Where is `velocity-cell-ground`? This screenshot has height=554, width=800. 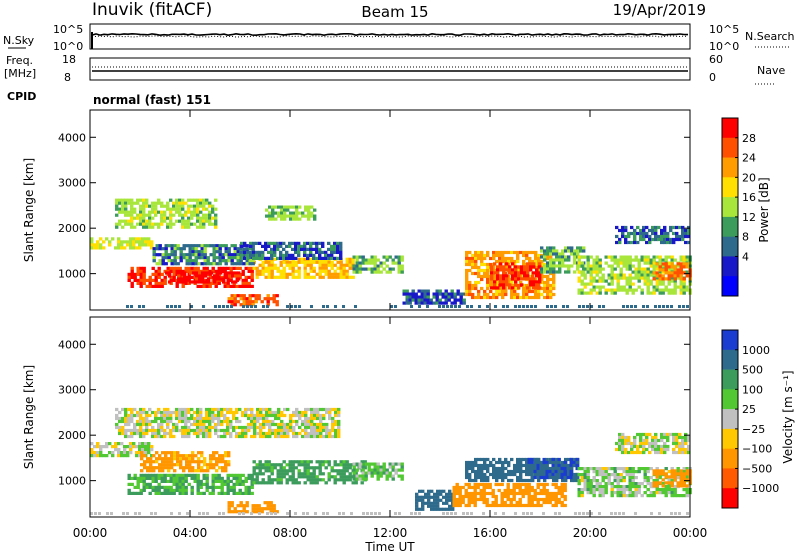
velocity-cell-ground is located at coordinates (223, 513).